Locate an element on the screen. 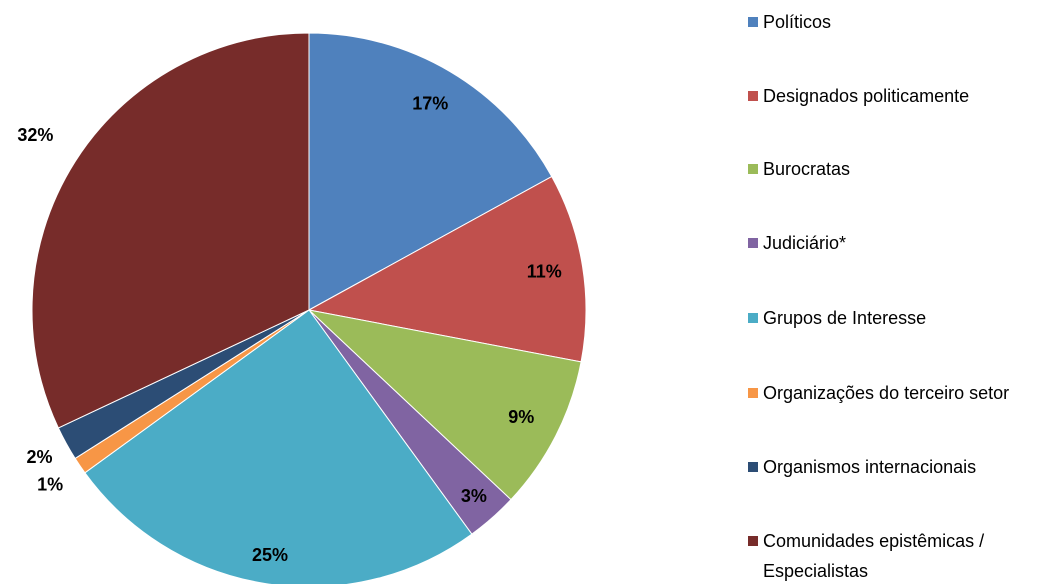 This screenshot has width=1061, height=586. value-label: 11% is located at coordinates (544, 271).